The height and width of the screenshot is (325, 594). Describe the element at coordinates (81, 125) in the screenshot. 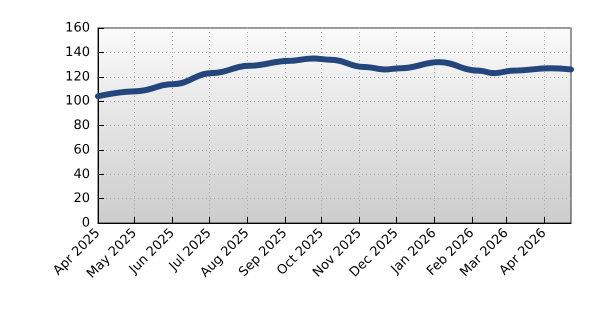

I see `y-tick-label: 80` at that location.